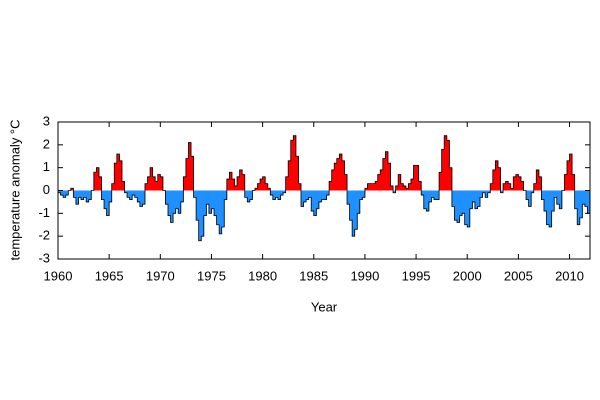 This screenshot has height=400, width=600. Describe the element at coordinates (262, 275) in the screenshot. I see `x-tick-label: 1980` at that location.